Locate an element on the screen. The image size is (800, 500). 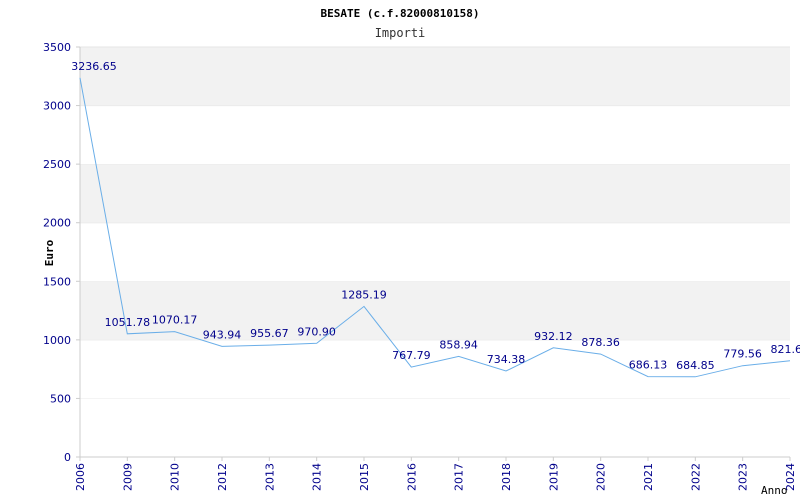
y-axis-label: Euro is located at coordinates (49, 252).